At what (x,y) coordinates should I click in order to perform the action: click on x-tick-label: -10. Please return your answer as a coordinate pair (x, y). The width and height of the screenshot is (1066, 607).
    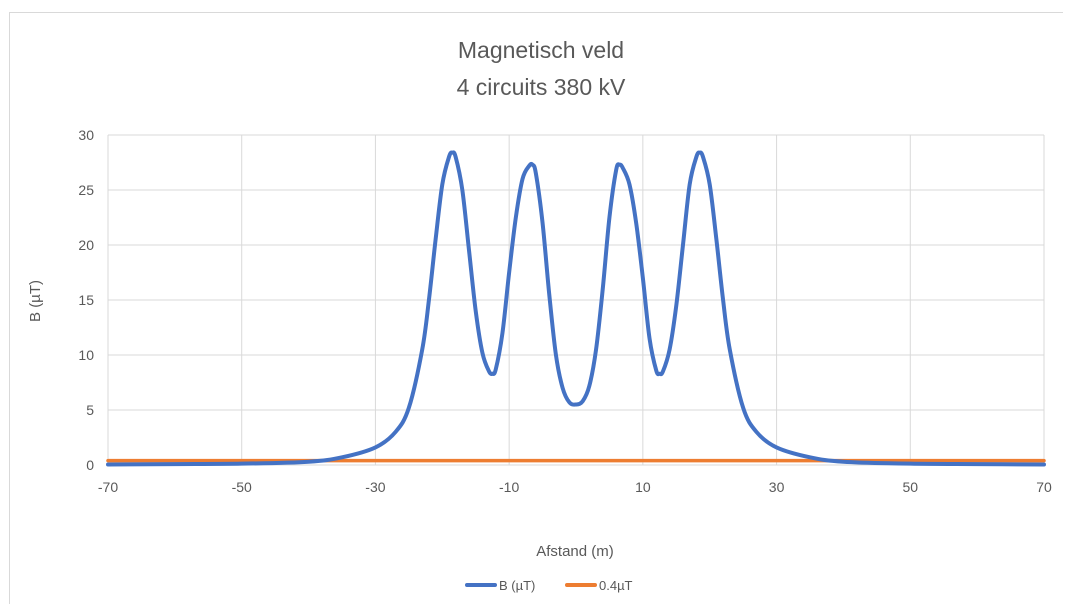
    Looking at the image, I should click on (509, 487).